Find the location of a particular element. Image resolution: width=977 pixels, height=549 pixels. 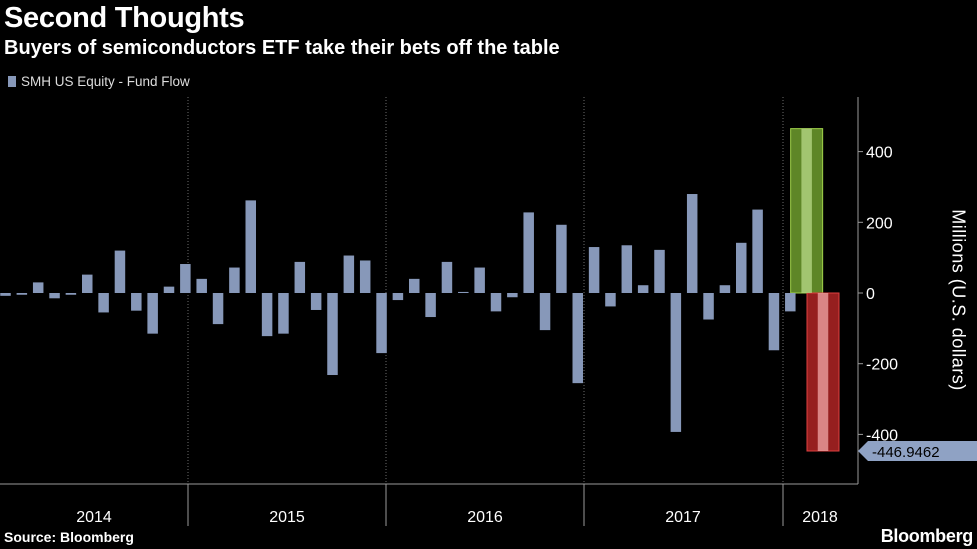

source-note: Source: Bloomberg is located at coordinates (69, 537).